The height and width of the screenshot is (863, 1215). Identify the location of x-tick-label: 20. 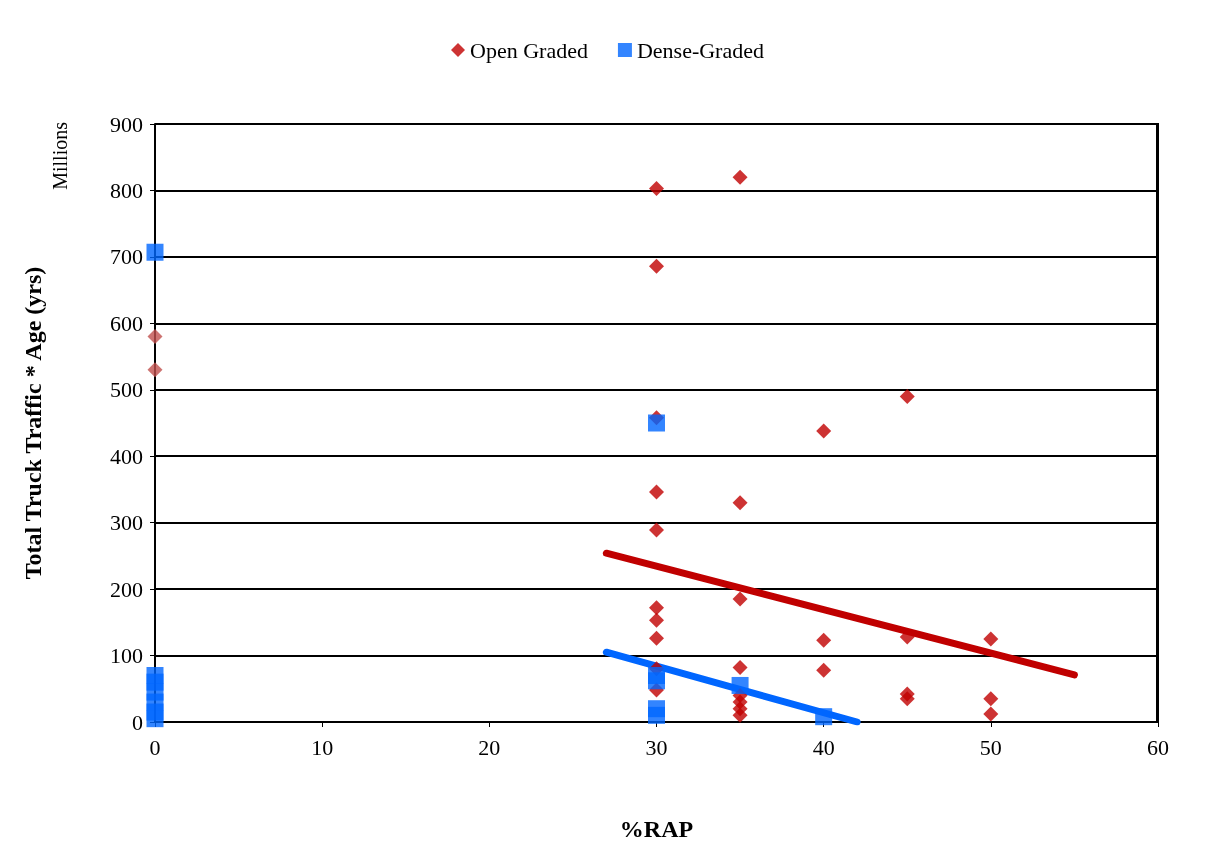
(489, 747).